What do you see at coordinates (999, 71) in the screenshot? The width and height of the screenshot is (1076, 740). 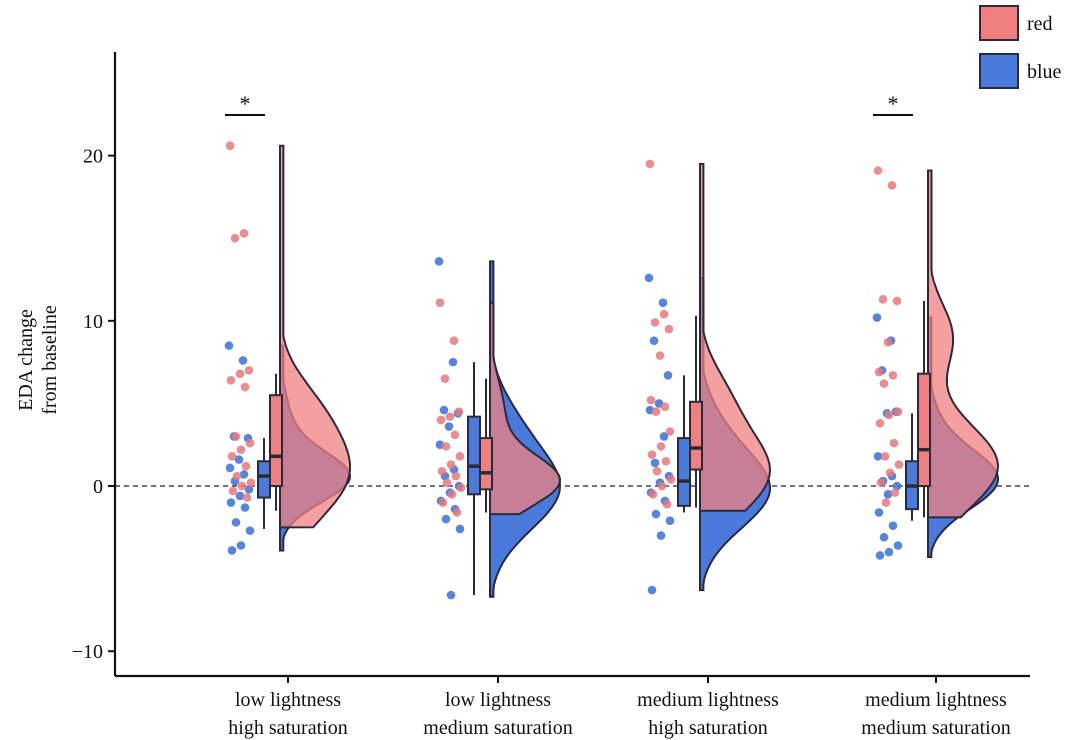 I see `legend-swatch-blue` at bounding box center [999, 71].